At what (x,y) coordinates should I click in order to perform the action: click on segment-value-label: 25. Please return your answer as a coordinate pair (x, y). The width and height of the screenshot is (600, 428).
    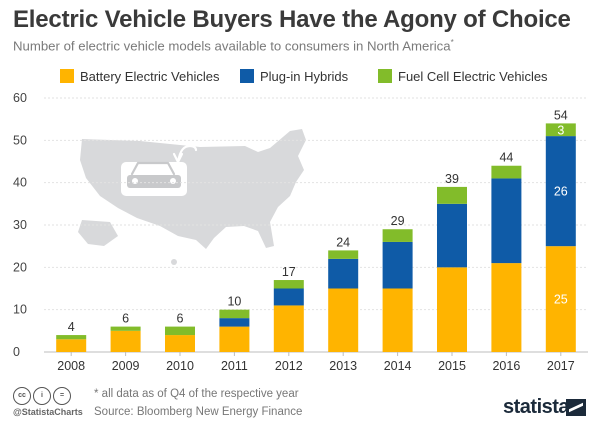
    Looking at the image, I should click on (561, 300).